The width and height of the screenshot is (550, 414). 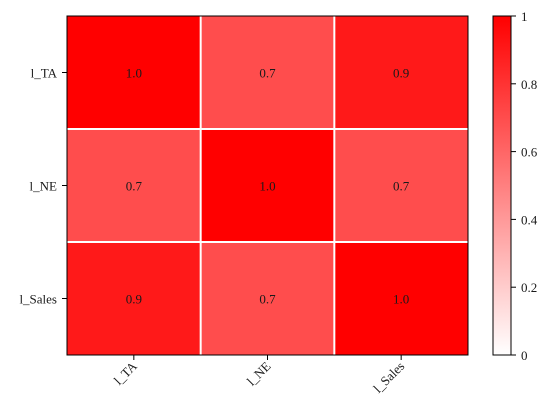 I want to click on y-tick-label: l_Sales, so click(x=38, y=299).